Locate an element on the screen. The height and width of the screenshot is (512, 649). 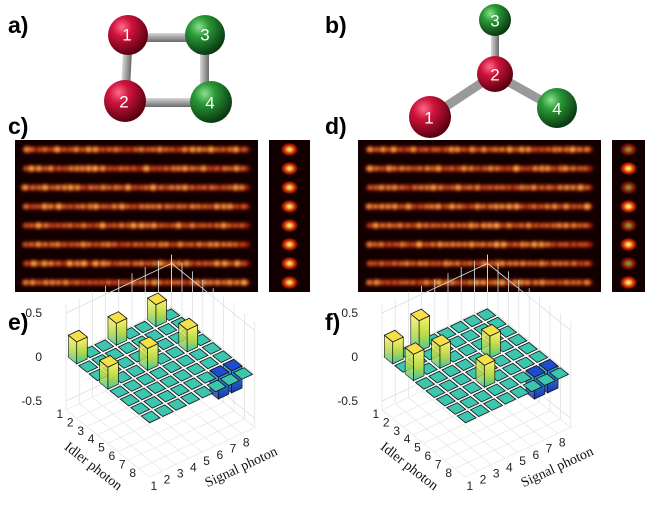
panel-label-a: a) is located at coordinates (18, 25).